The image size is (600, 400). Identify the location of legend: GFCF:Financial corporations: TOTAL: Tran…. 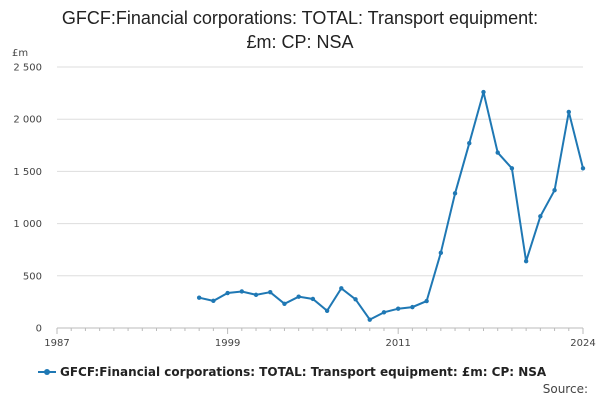
(292, 372).